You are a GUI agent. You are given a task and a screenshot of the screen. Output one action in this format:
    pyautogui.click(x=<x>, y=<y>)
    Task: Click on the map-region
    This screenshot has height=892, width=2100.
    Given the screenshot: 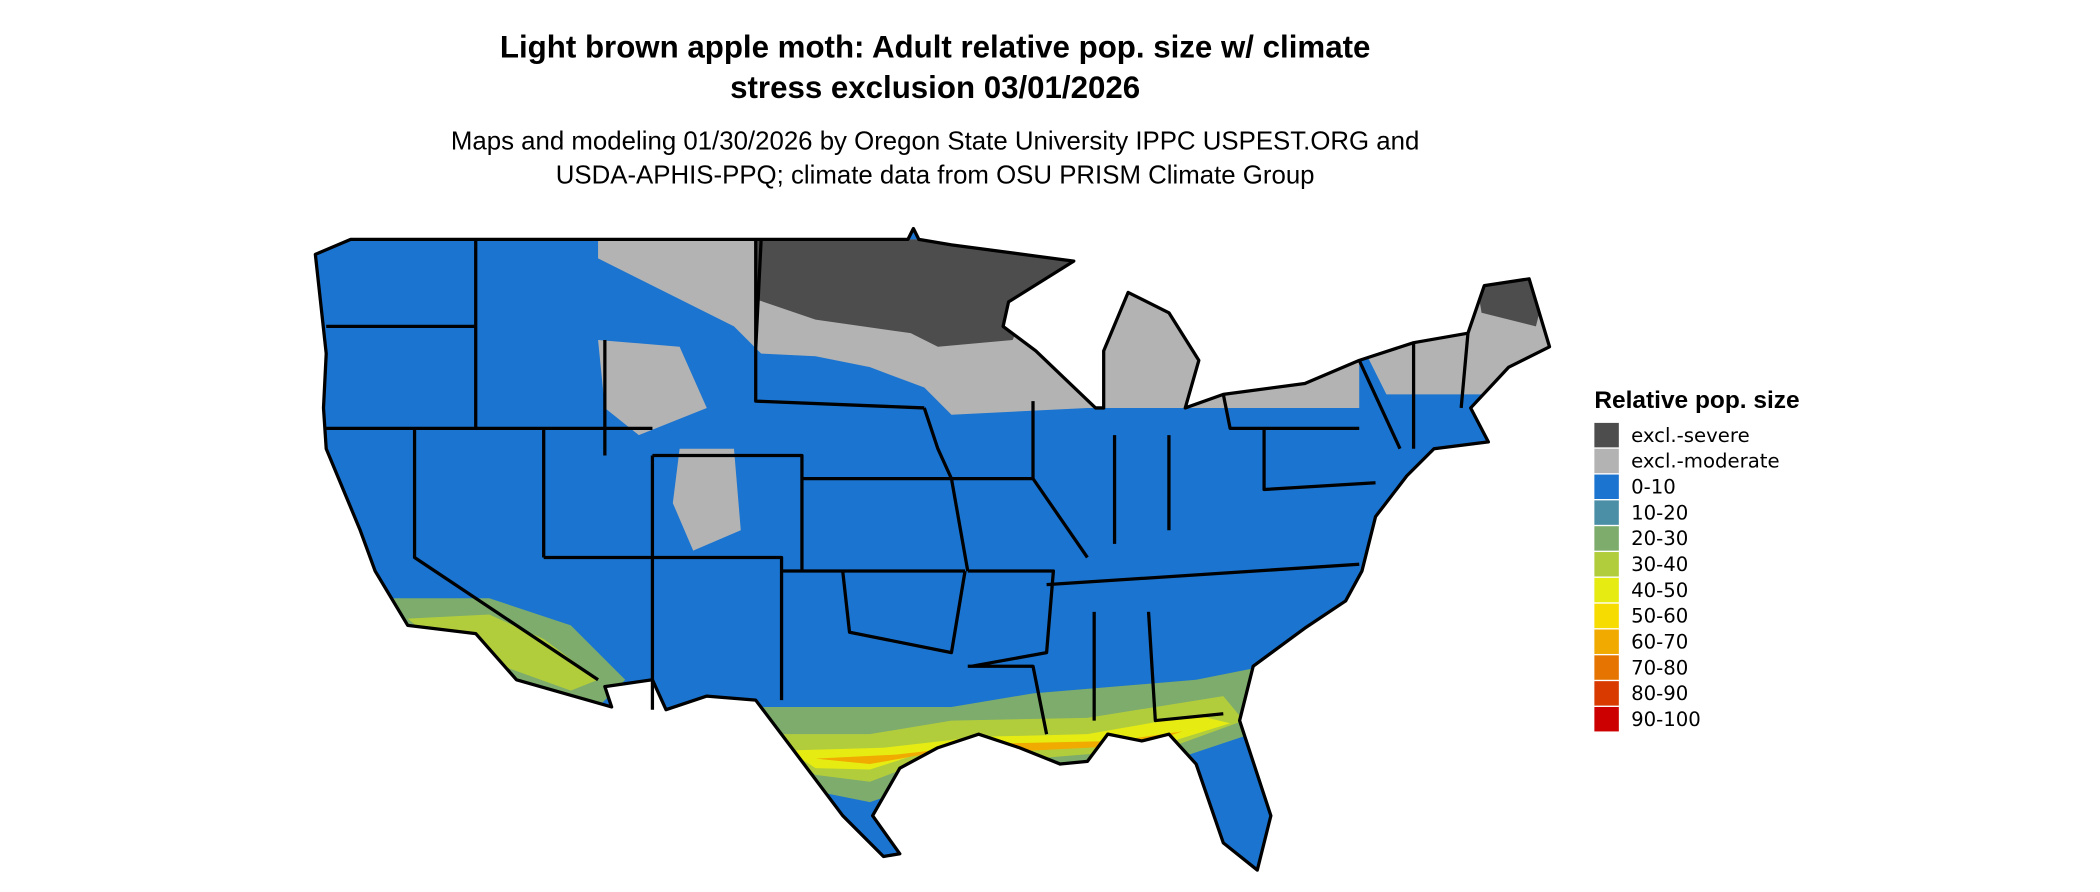 What is the action you would take?
    pyautogui.click(x=1152, y=296)
    